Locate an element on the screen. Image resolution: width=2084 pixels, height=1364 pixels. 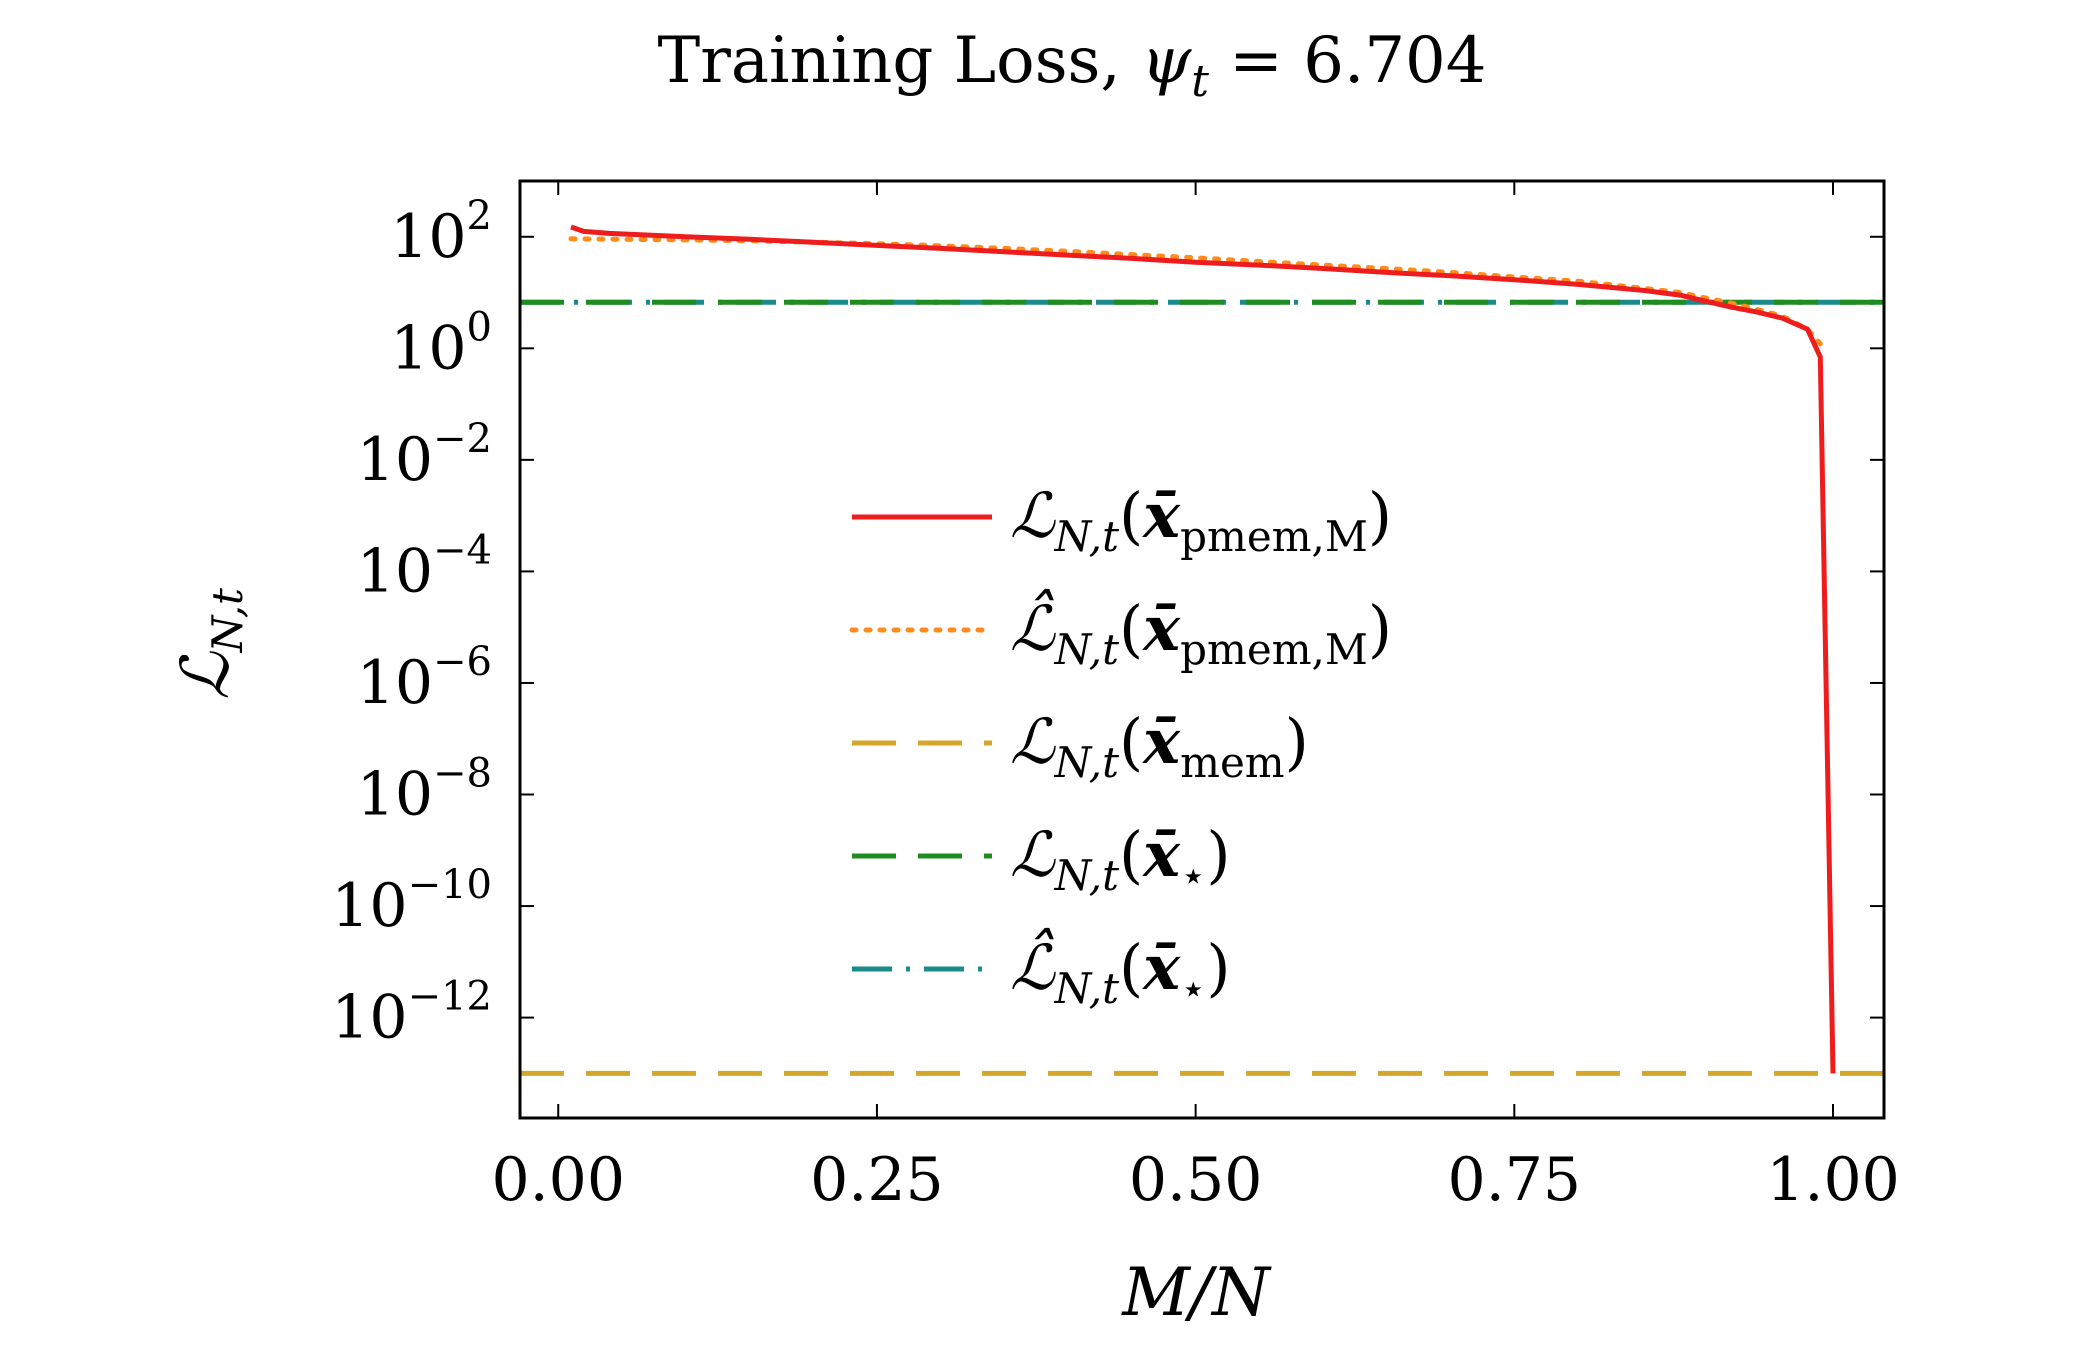
legend-label: ℒN,t(x̄pmem,M) is located at coordinates (1201, 520).